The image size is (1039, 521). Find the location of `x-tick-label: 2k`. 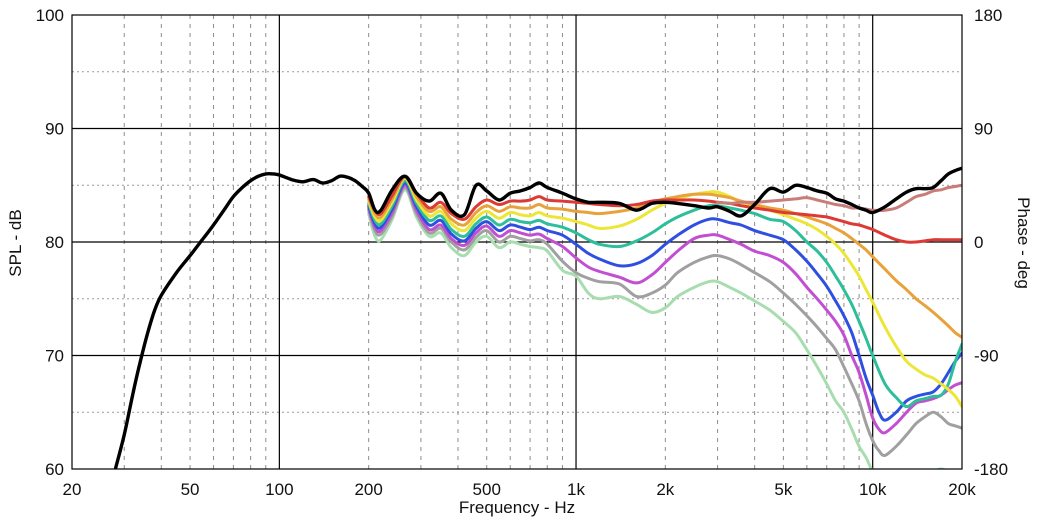

x-tick-label: 2k is located at coordinates (665, 489).